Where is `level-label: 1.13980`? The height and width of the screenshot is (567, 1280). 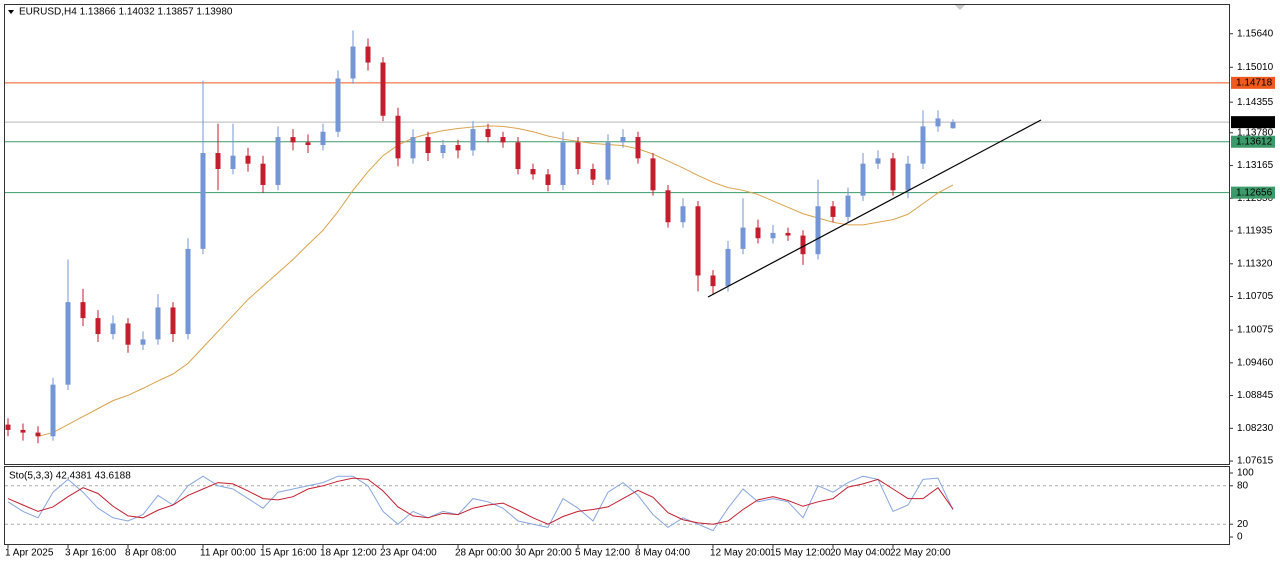 level-label: 1.13980 is located at coordinates (1254, 122).